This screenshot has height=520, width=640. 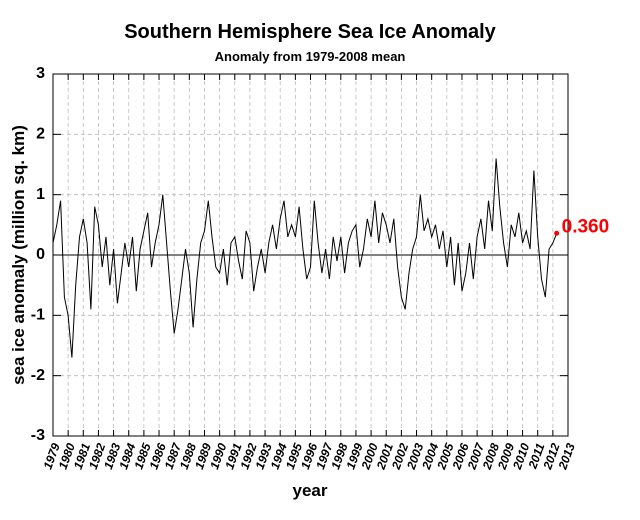 What do you see at coordinates (310, 56) in the screenshot?
I see `chart-subtitle: Anomaly from 1979-2008 mean` at bounding box center [310, 56].